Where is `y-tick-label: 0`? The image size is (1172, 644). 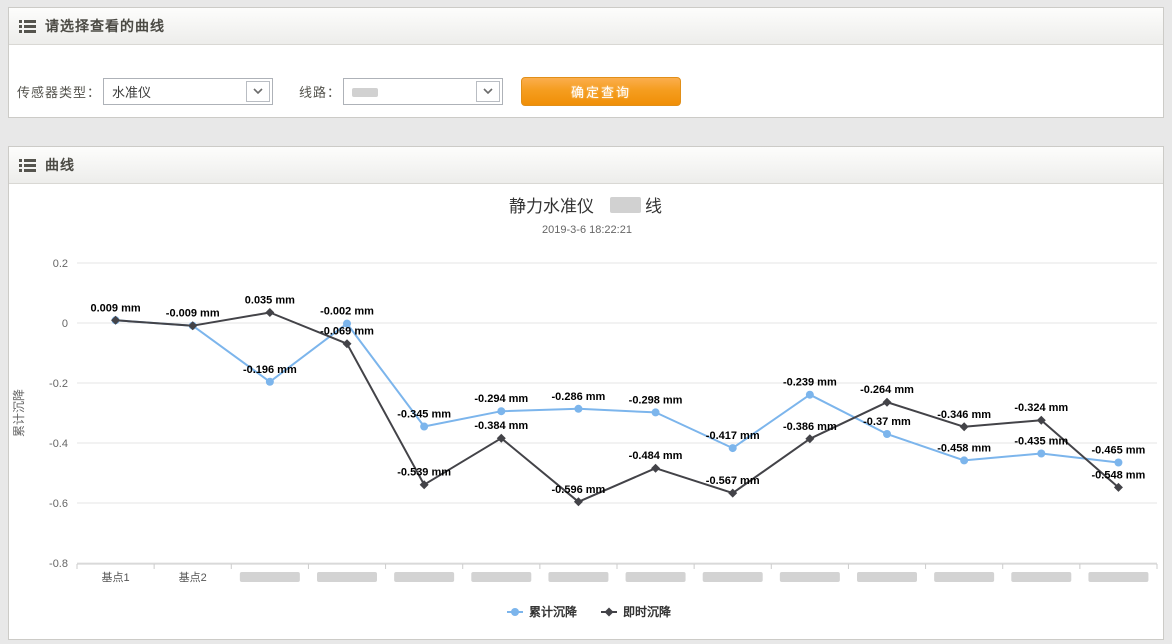
y-tick-label: 0 is located at coordinates (65, 324).